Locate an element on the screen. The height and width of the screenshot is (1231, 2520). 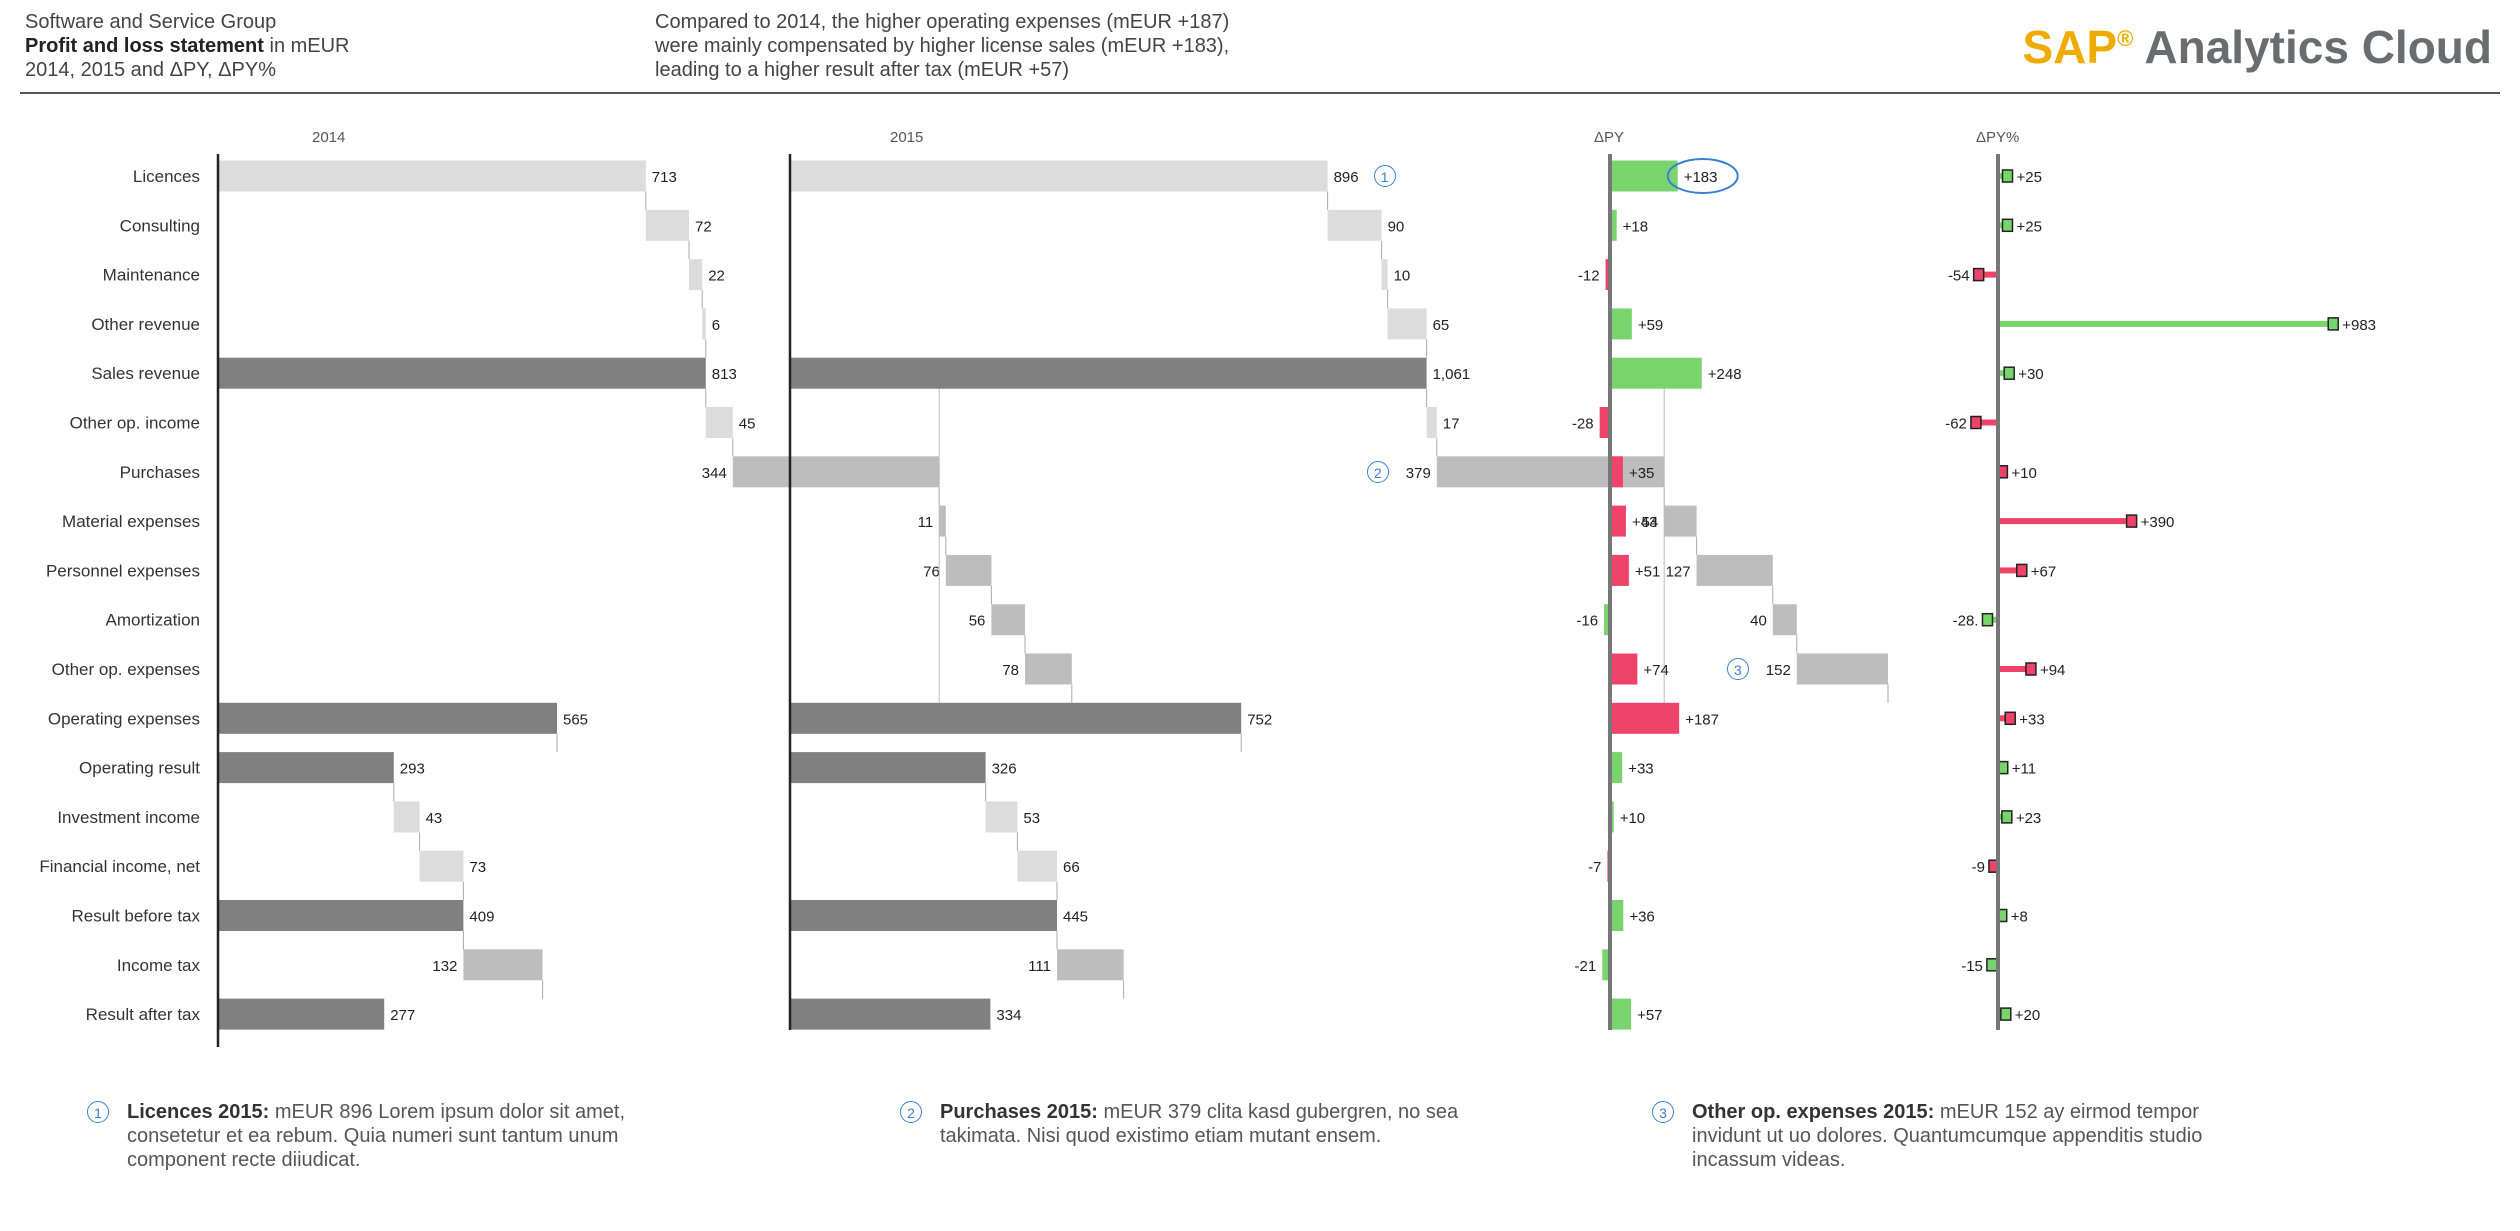
pin-label: +25 is located at coordinates (2029, 177).